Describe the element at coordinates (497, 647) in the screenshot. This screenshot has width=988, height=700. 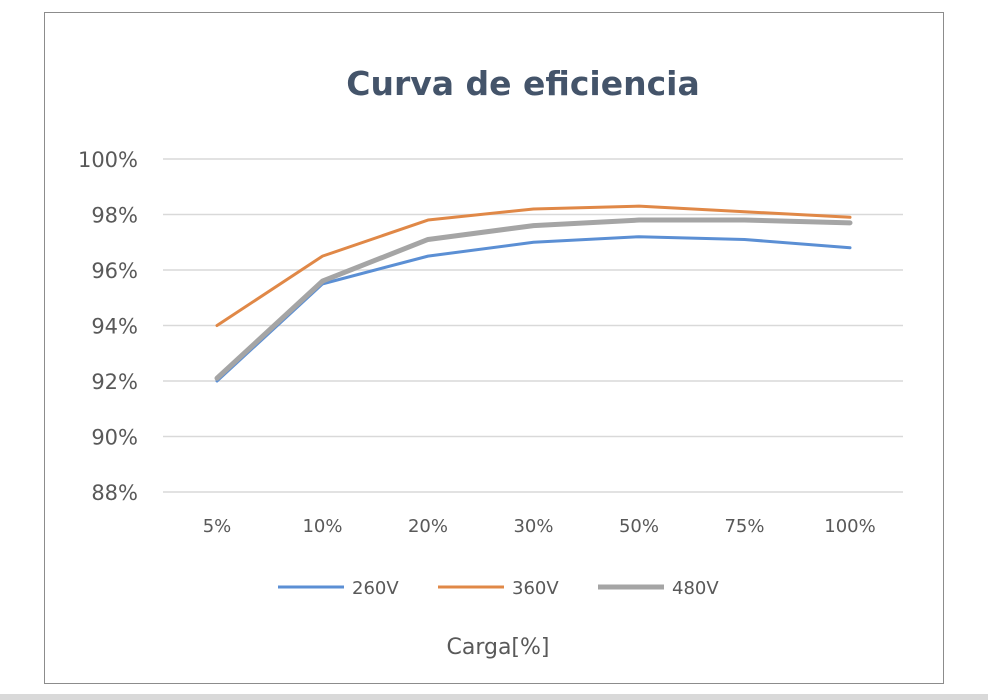
I see `x-axis-label: Carga[%]` at that location.